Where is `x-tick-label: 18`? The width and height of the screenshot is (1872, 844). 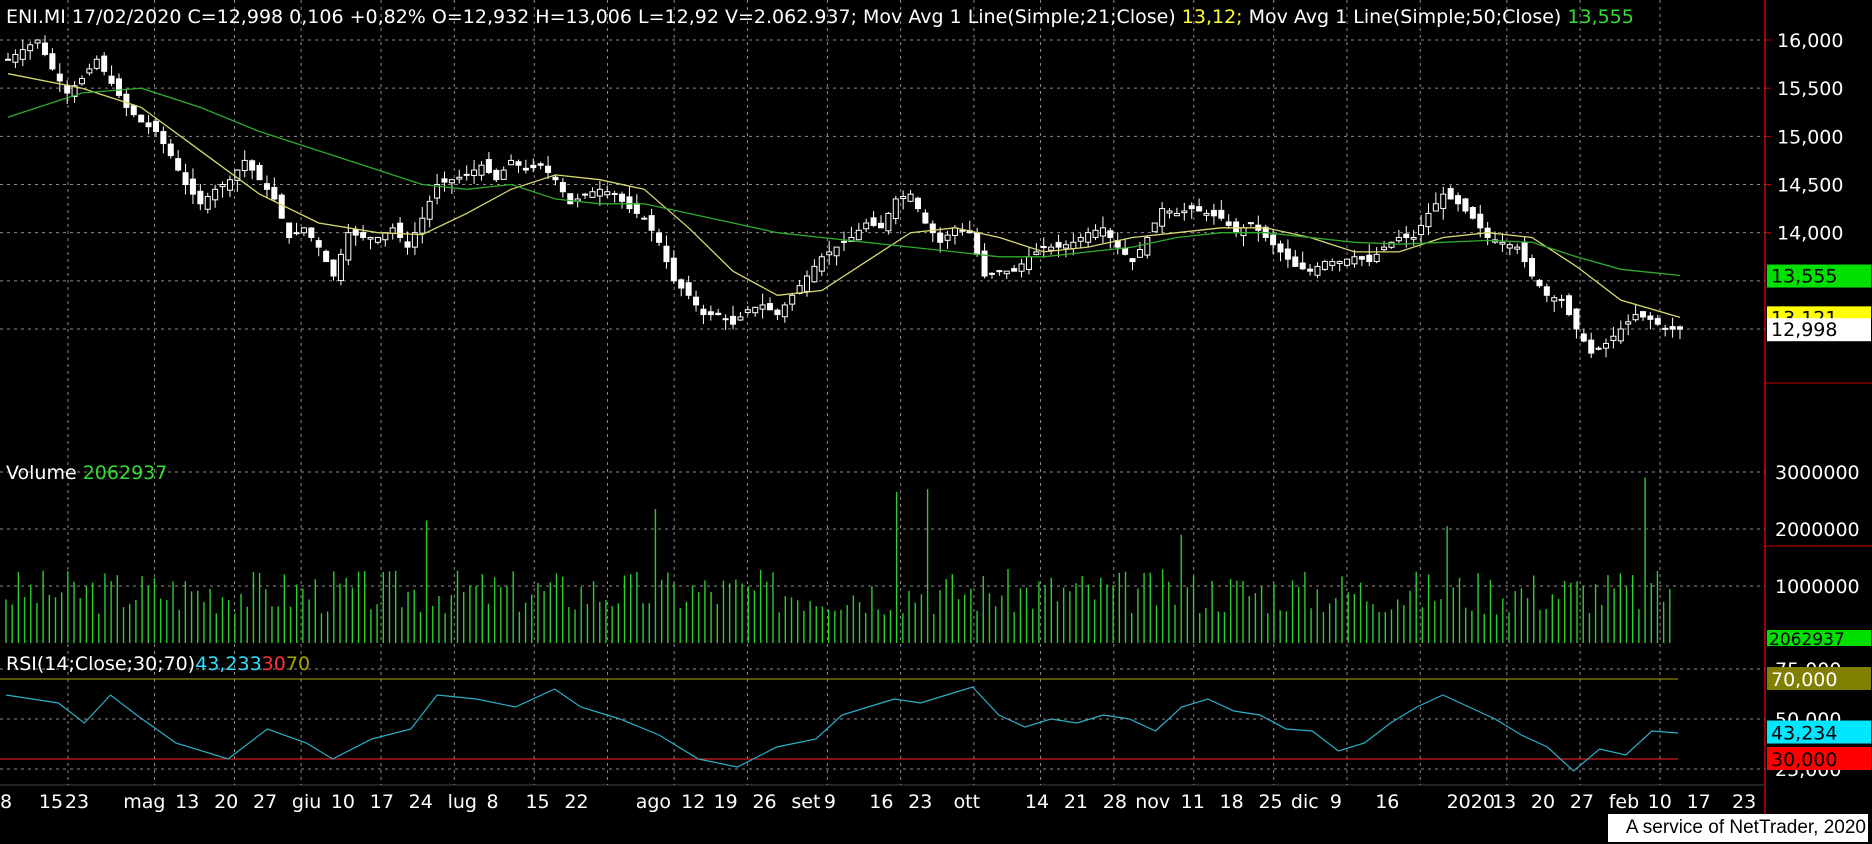 x-tick-label: 18 is located at coordinates (1232, 802).